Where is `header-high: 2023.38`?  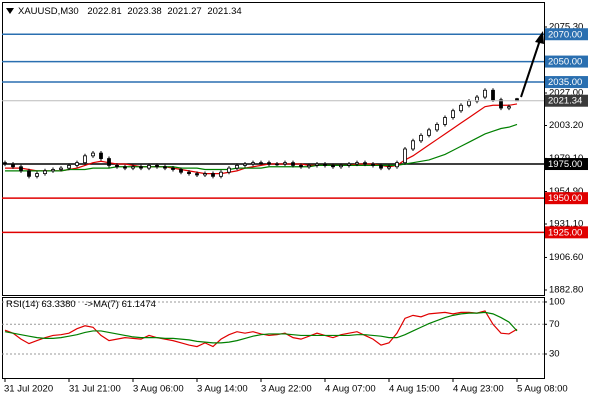 header-high: 2023.38 is located at coordinates (144, 11).